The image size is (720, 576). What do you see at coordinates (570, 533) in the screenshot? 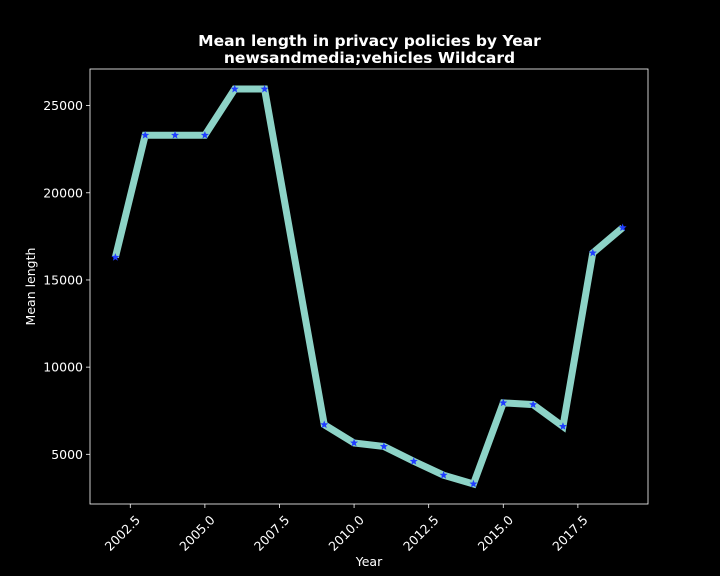
I see `x-tick-label: 2017.5` at bounding box center [570, 533].